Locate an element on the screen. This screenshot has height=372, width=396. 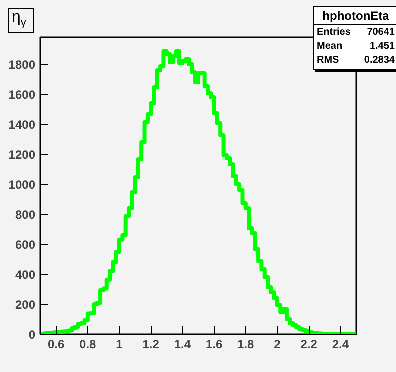
x-tick-label: 0.6 is located at coordinates (56, 345).